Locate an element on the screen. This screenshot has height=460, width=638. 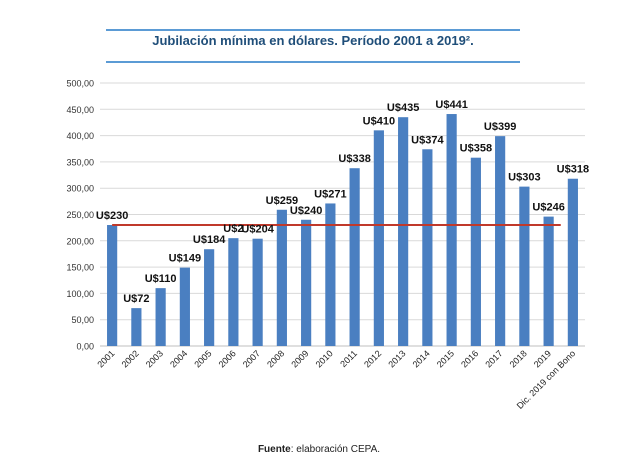
x-tick-label: 2015 is located at coordinates (445, 358).